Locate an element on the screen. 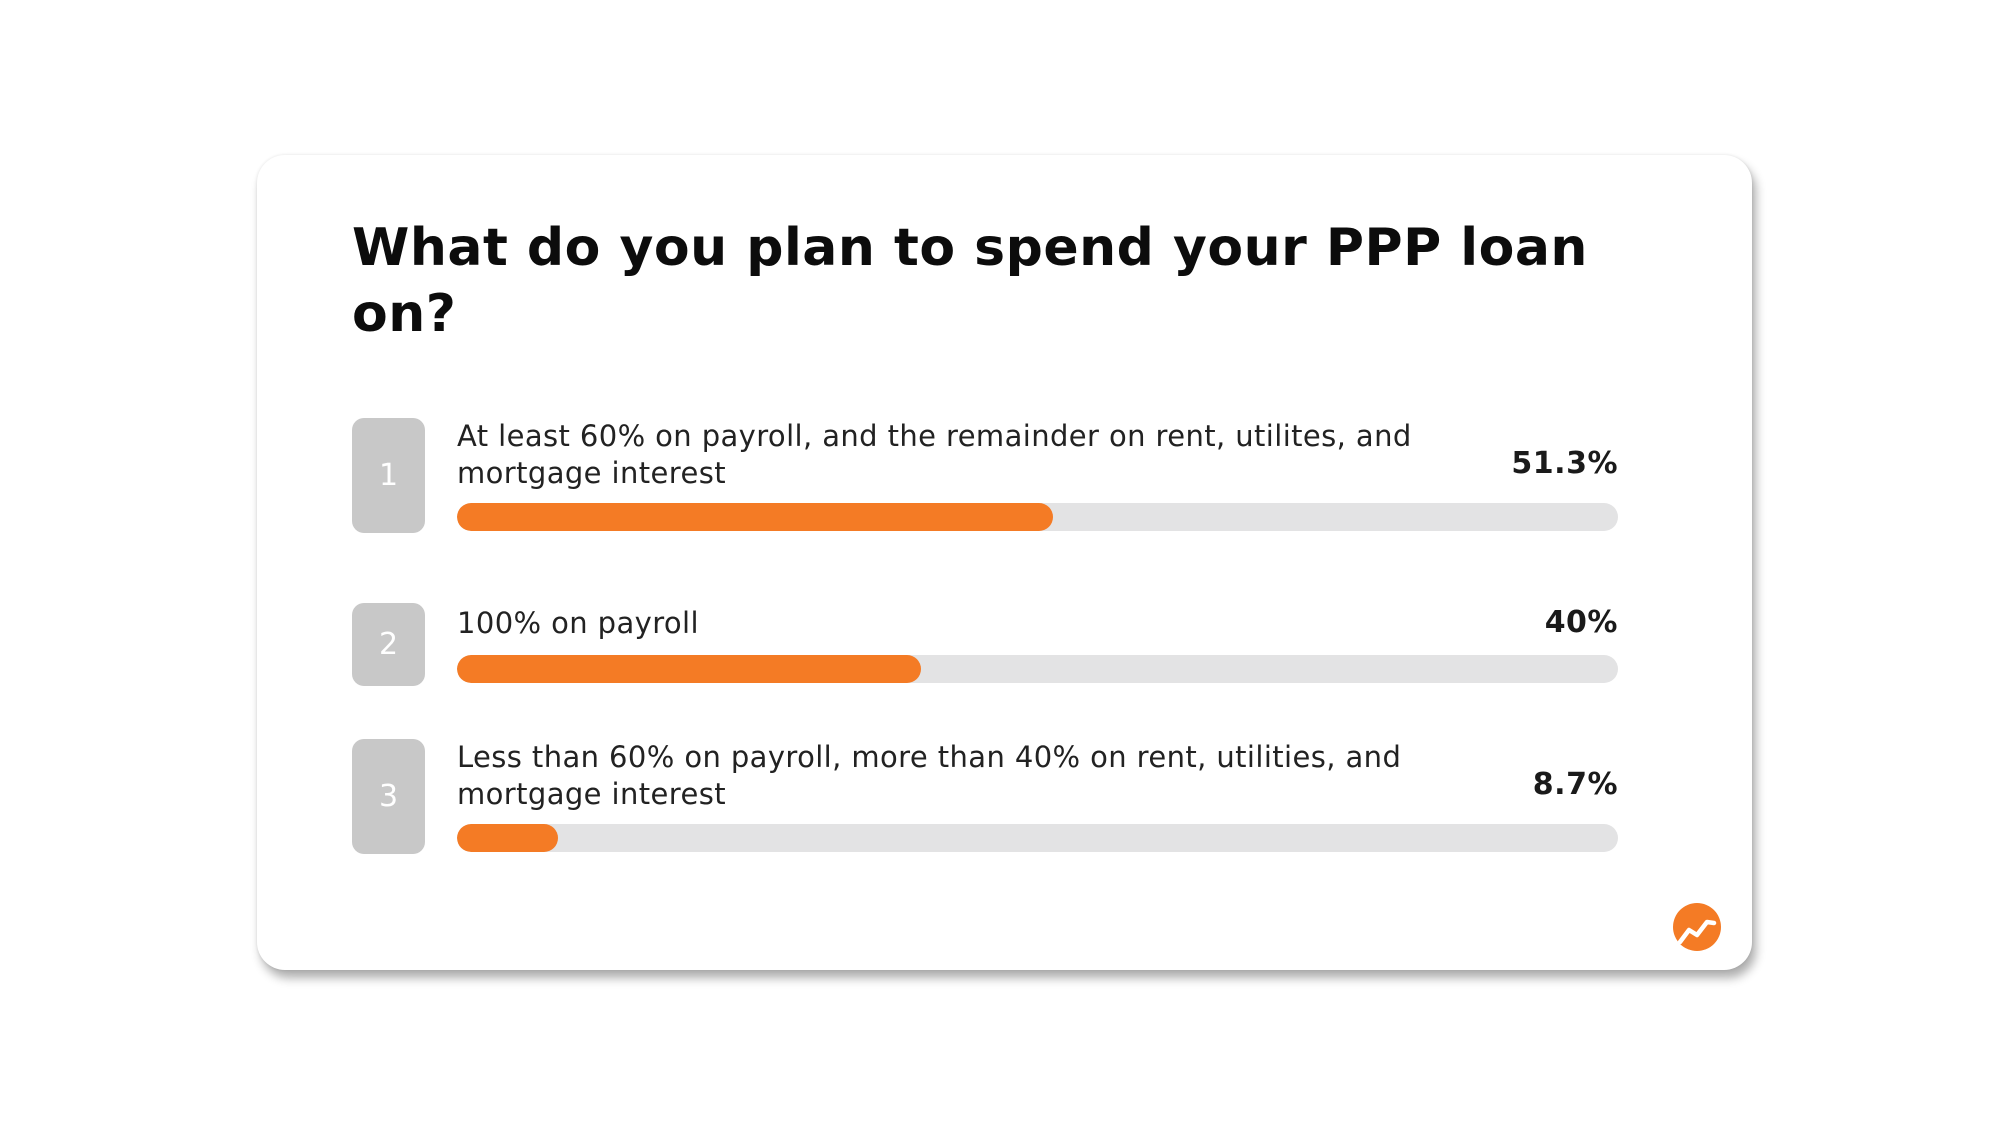 This screenshot has width=1999, height=1125. rank-badge-3: 3 is located at coordinates (388, 796).